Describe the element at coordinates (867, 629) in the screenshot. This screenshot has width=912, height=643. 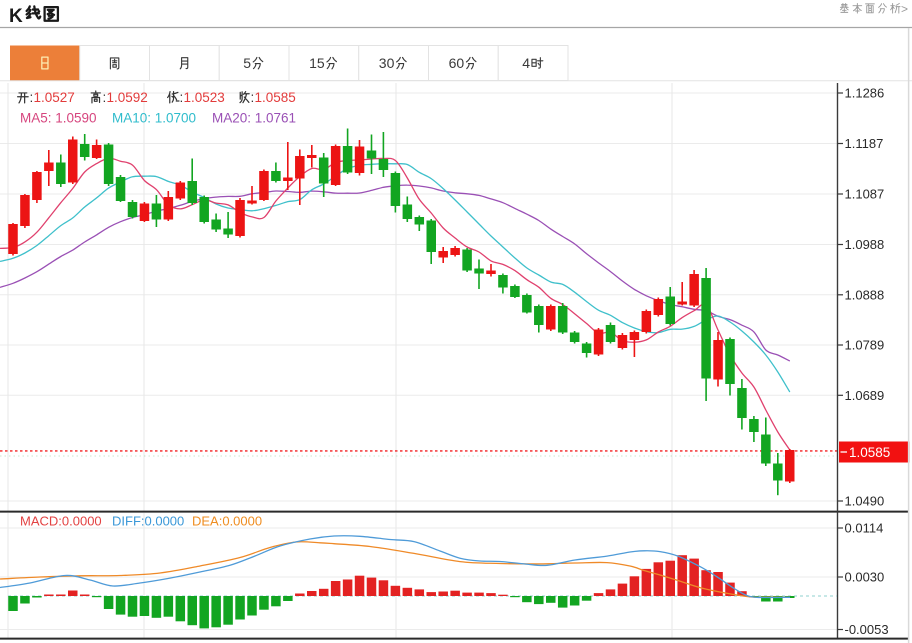
I see `svg-text: -0.0053` at that location.